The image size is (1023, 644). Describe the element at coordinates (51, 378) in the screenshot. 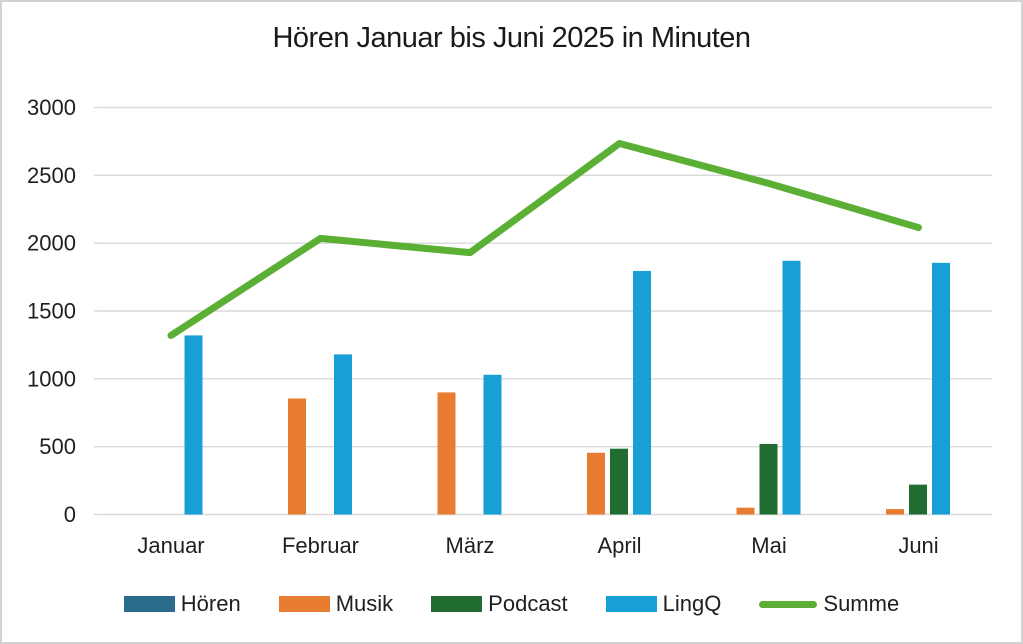

I see `y-tick-label-1000: 1000` at that location.